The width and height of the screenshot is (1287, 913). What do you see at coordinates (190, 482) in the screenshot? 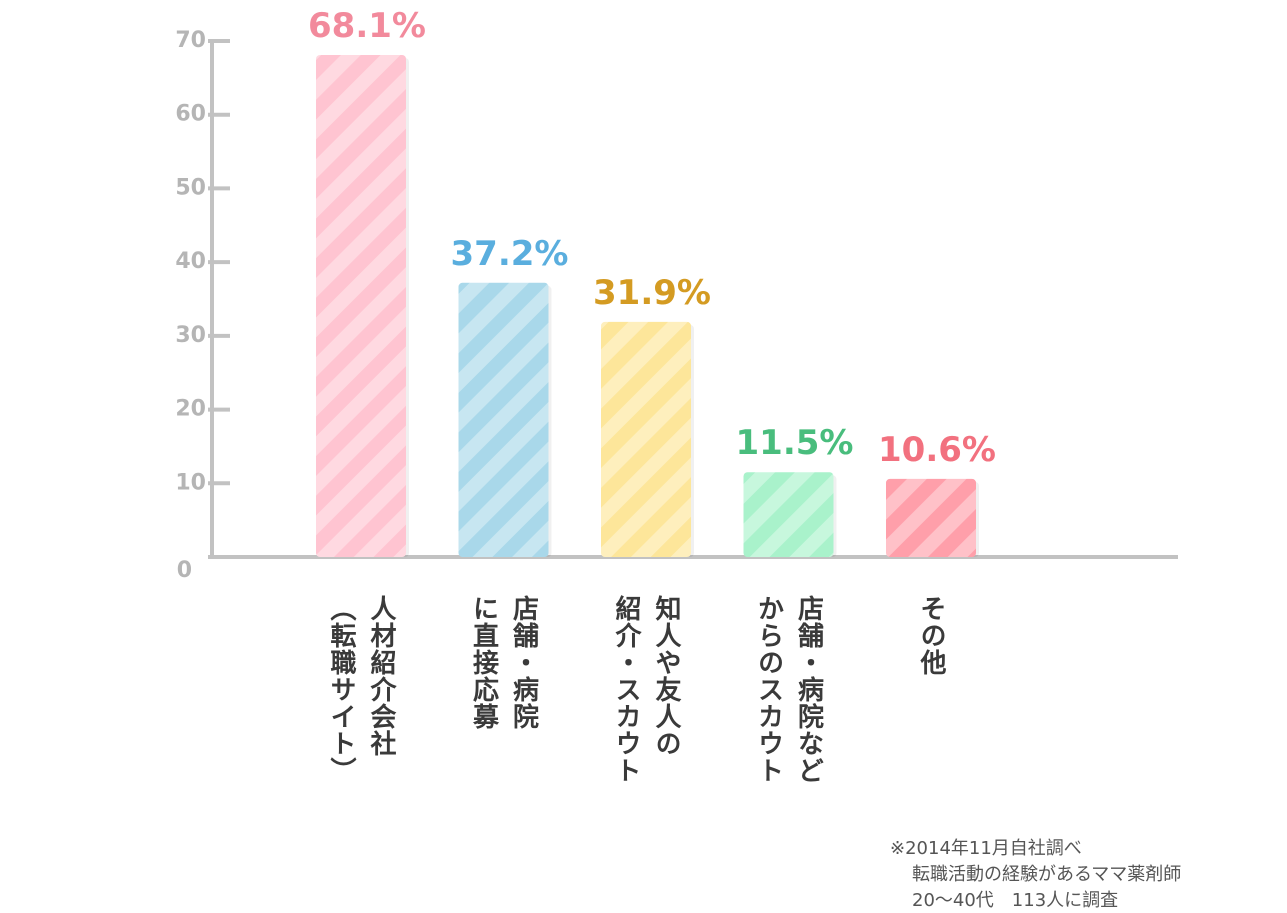
I see `y-tick-label: 10` at bounding box center [190, 482].